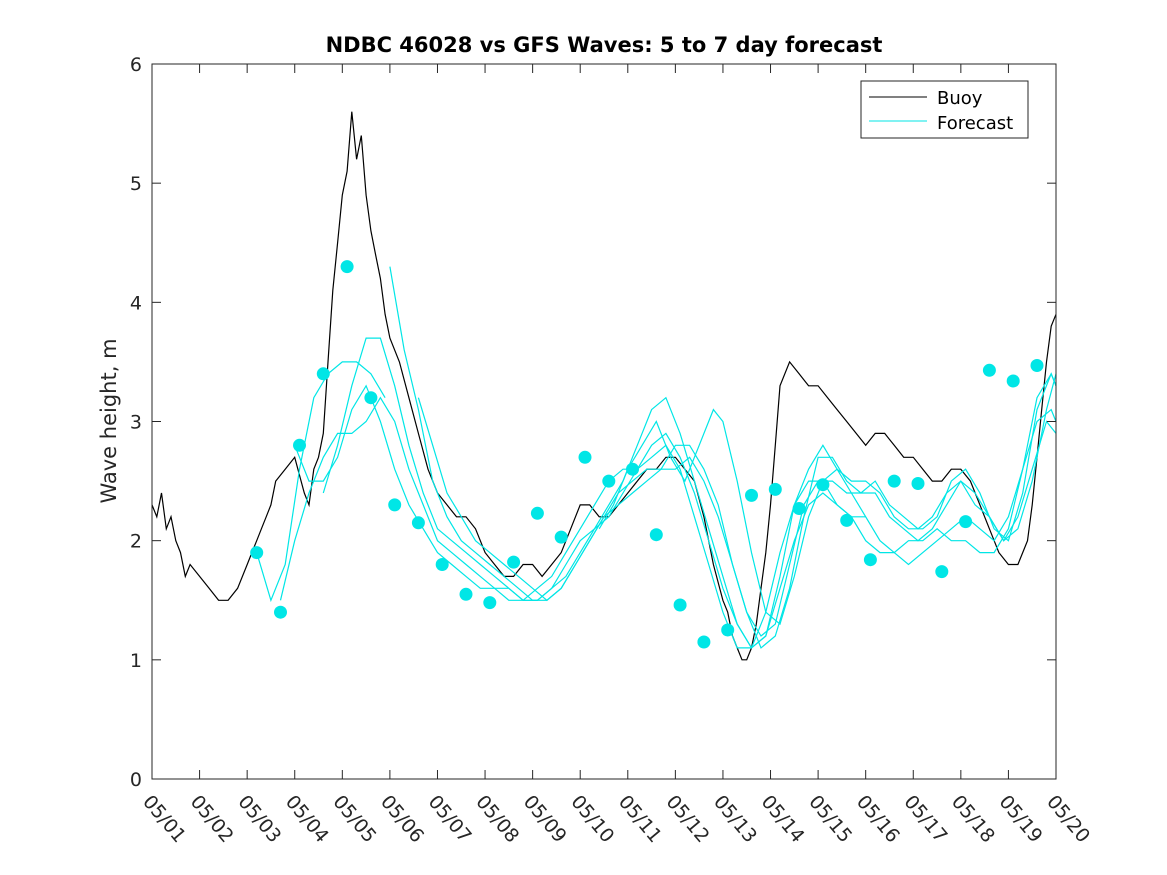 This screenshot has width=1167, height=875. I want to click on legend-buoy-label: Buoy, so click(960, 98).